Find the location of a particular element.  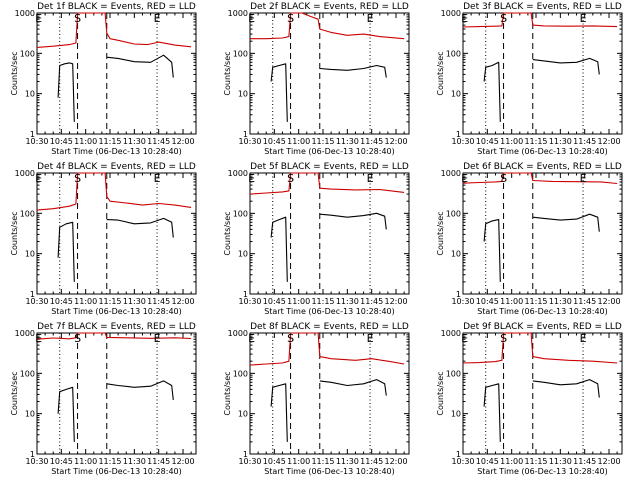

chart-title: Det 6f BLACK = Events, RED = LLD is located at coordinates (542, 167).